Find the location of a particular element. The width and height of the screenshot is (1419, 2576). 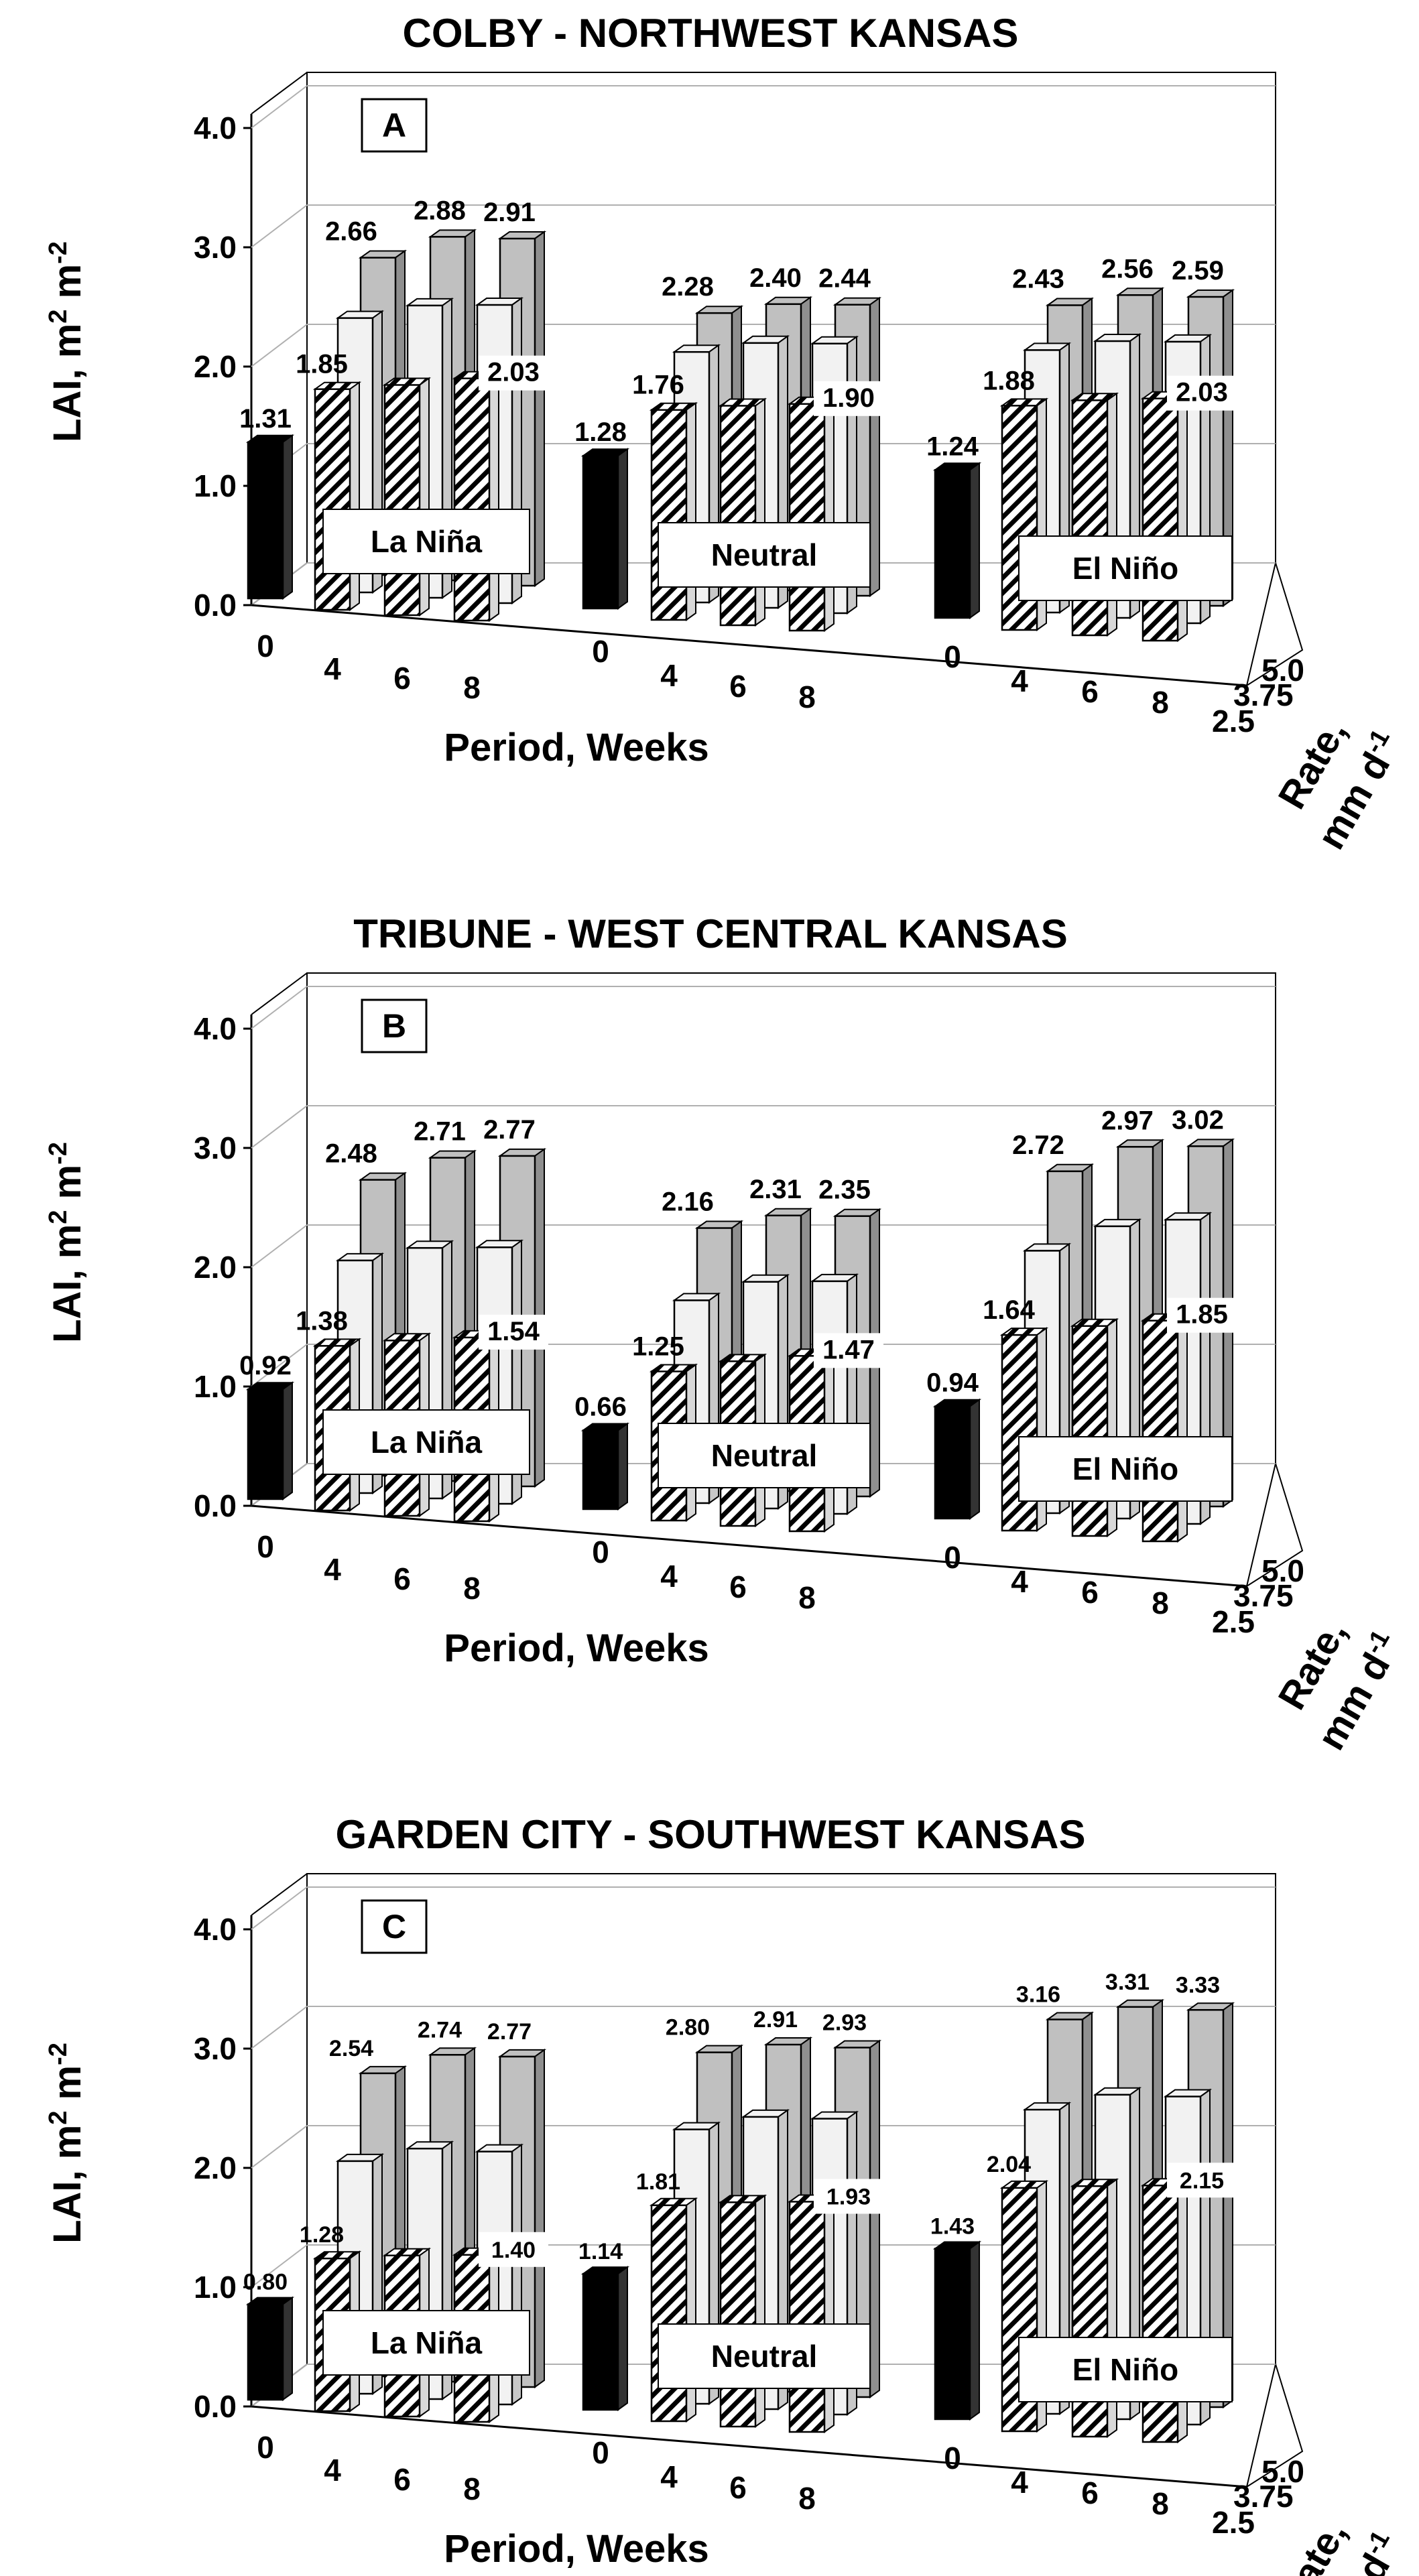

chart-title: TRIBUNE - WEST CENTRAL KANSAS is located at coordinates (710, 933).